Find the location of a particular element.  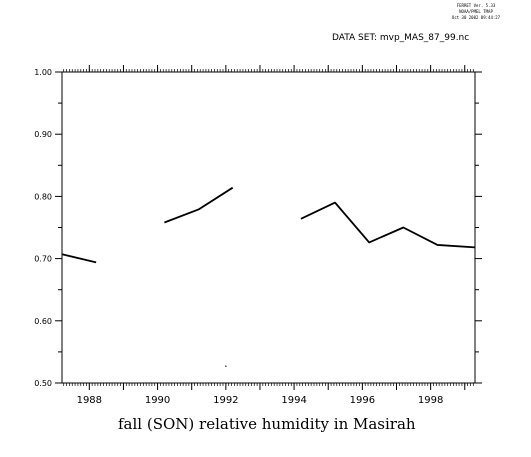

x-tick-label: 1992 is located at coordinates (225, 400).